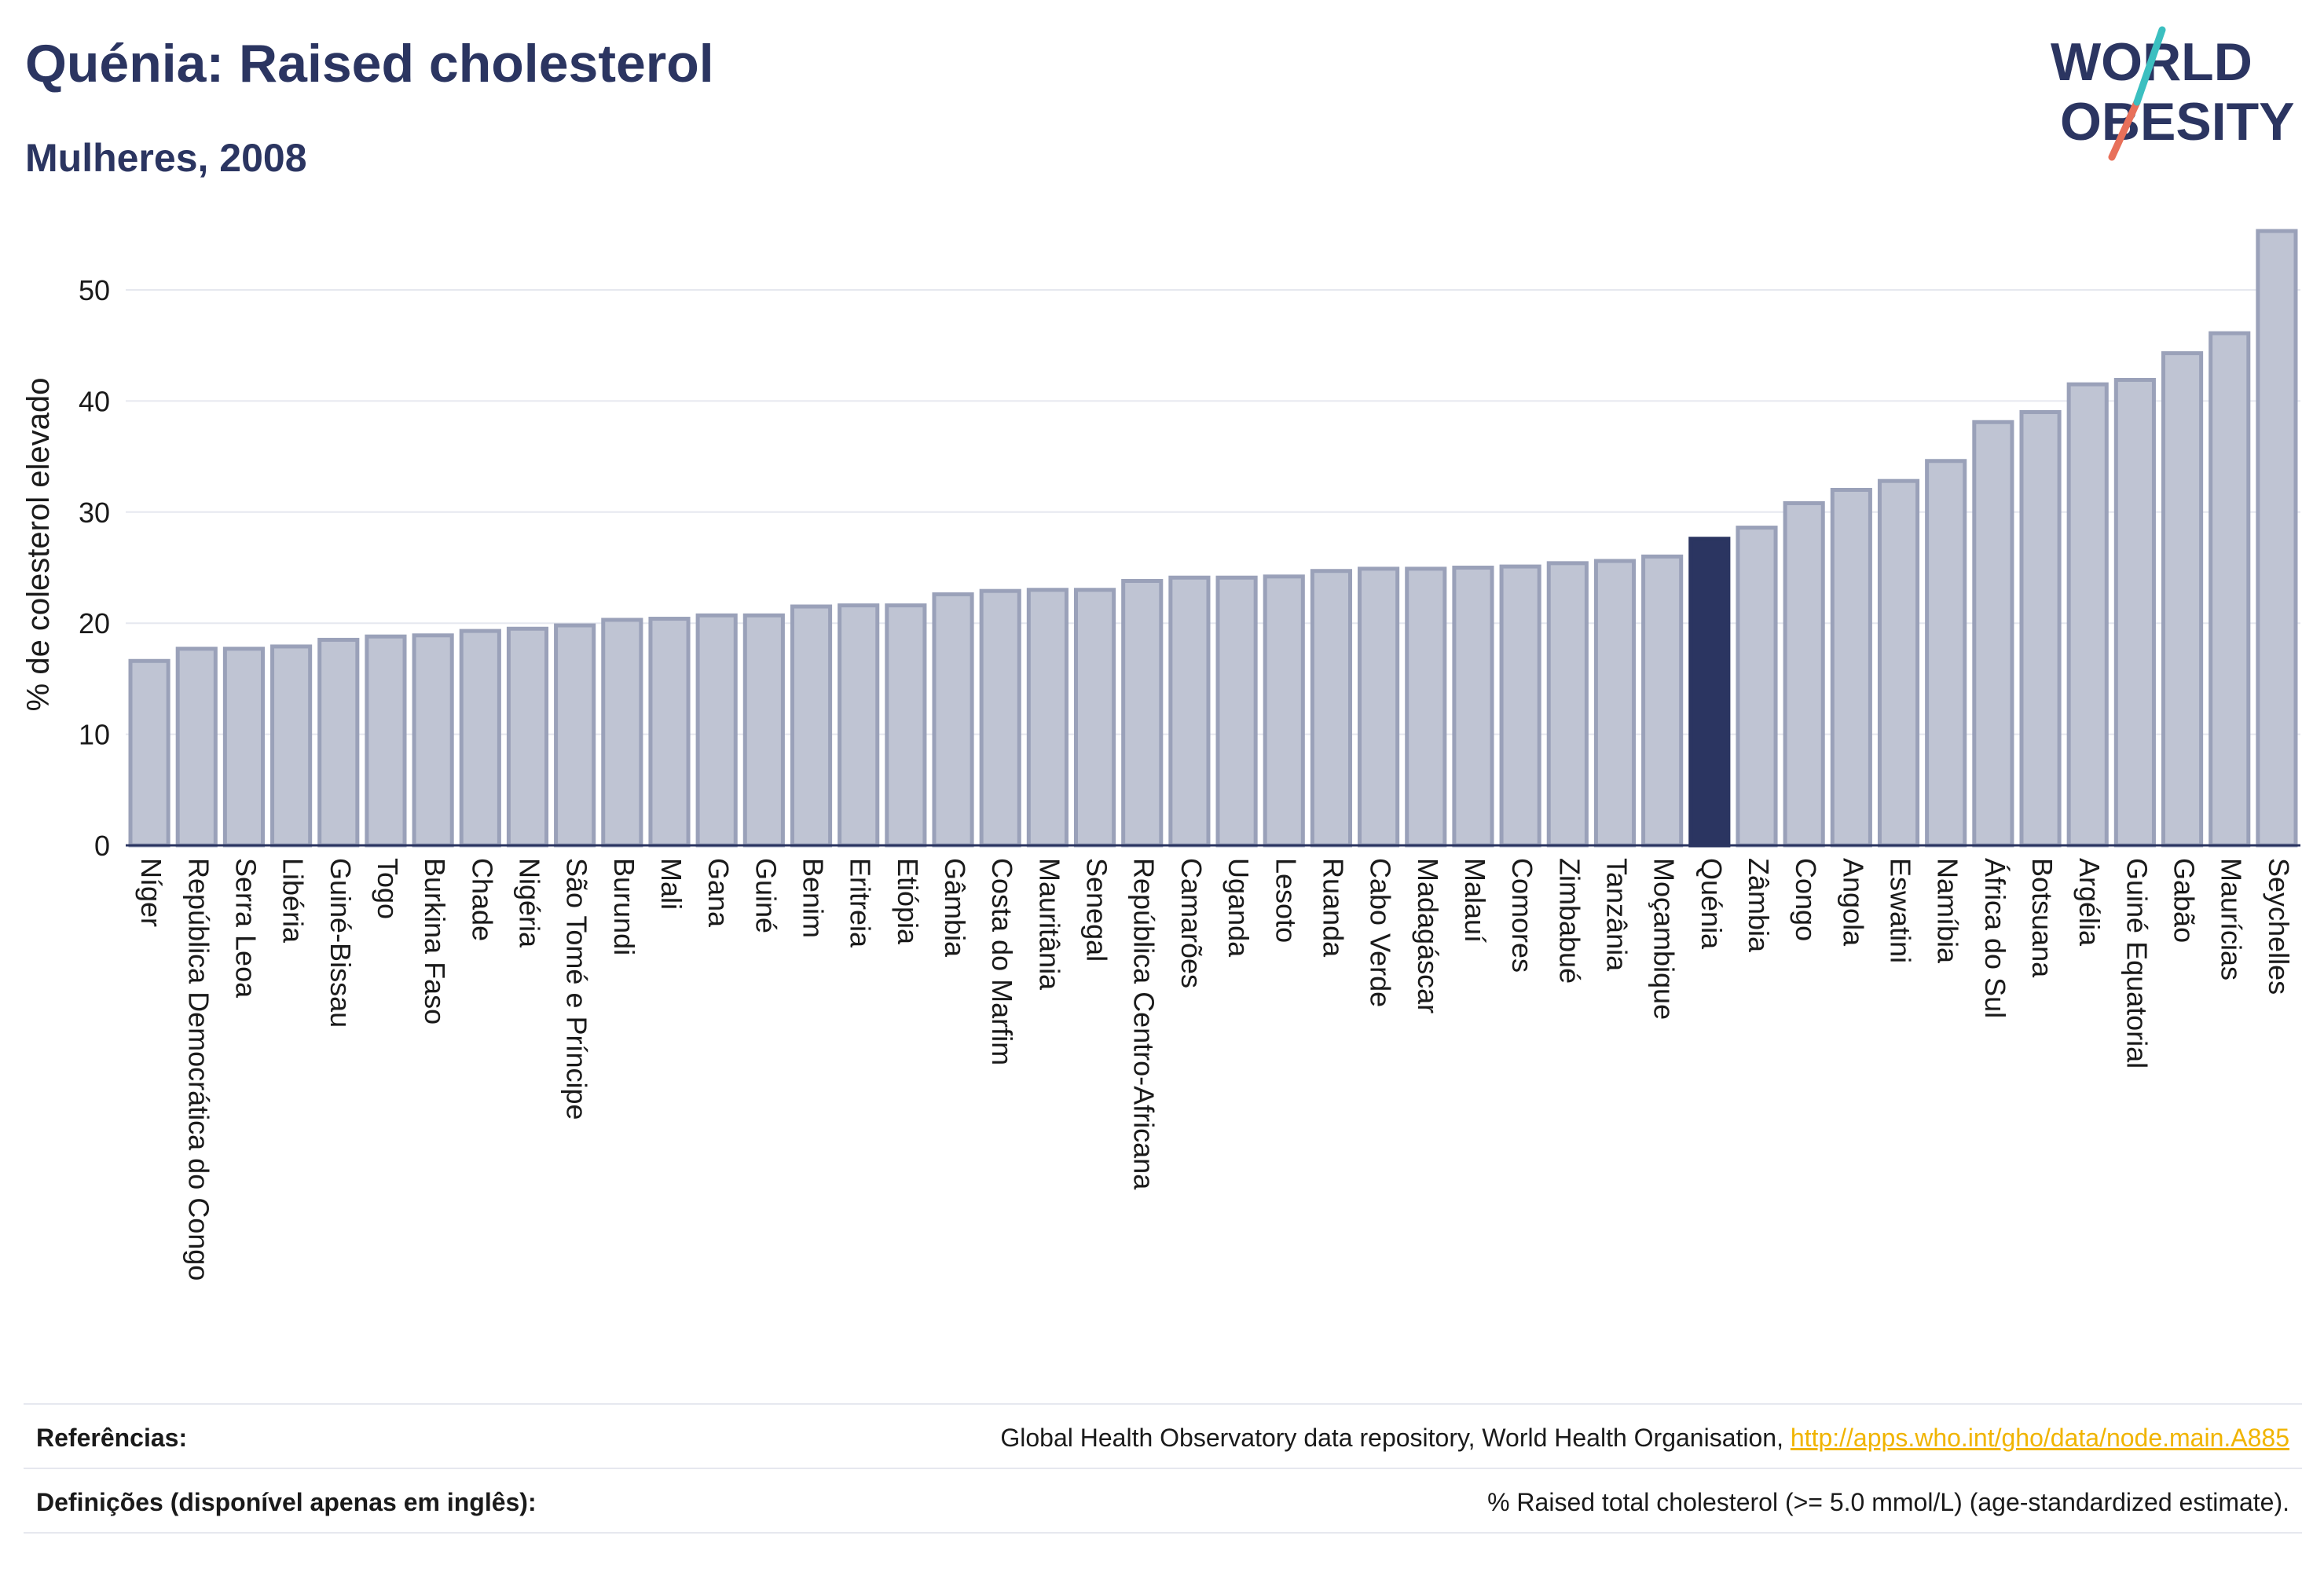 The height and width of the screenshot is (1576, 2324). I want to click on x-tick-label: Moçambique, so click(1664, 939).